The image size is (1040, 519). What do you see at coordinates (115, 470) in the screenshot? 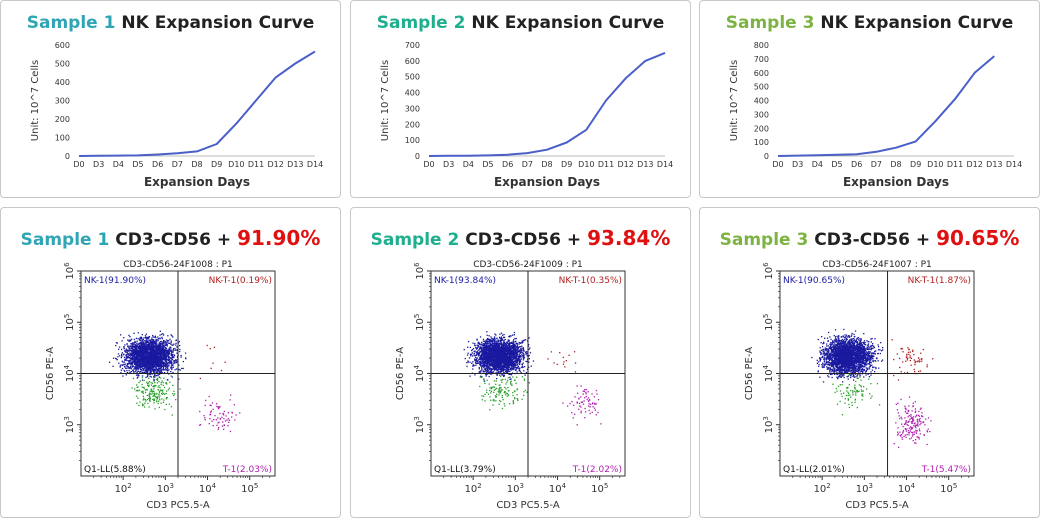
I see `quadrant-label-ll: Q1-LL(5.88%)` at bounding box center [115, 470].